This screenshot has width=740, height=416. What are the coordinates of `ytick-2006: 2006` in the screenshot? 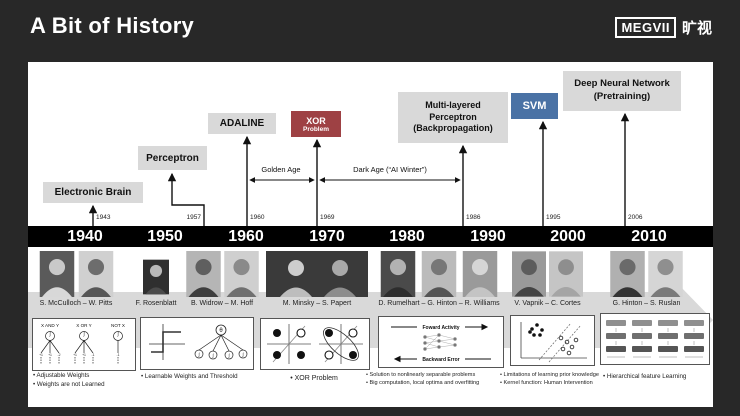 It's located at (635, 217).